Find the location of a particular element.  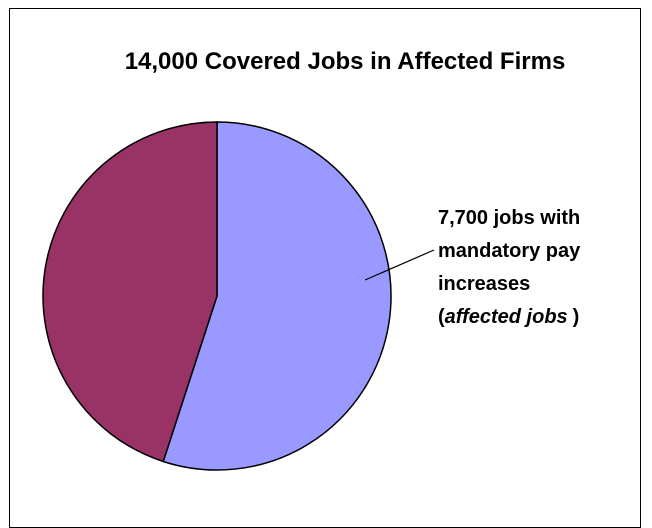

callout-line-2: mandatory pay is located at coordinates (509, 251).